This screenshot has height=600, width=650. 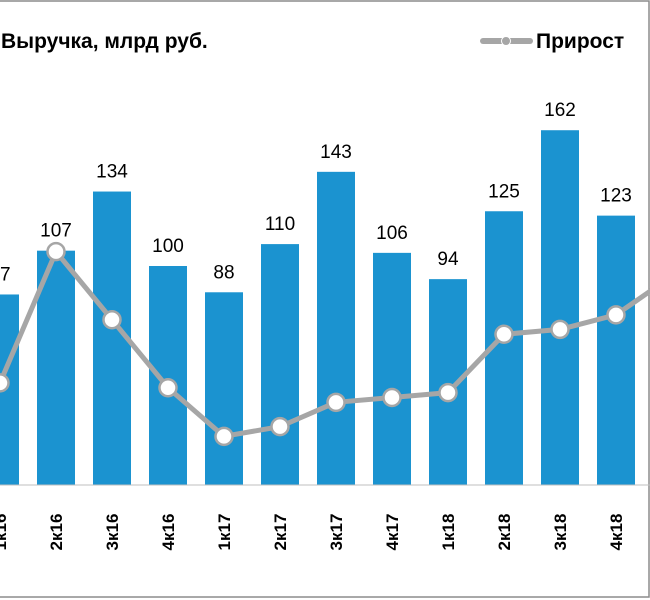 What do you see at coordinates (448, 259) in the screenshot?
I see `bar-label-1к18: 94` at bounding box center [448, 259].